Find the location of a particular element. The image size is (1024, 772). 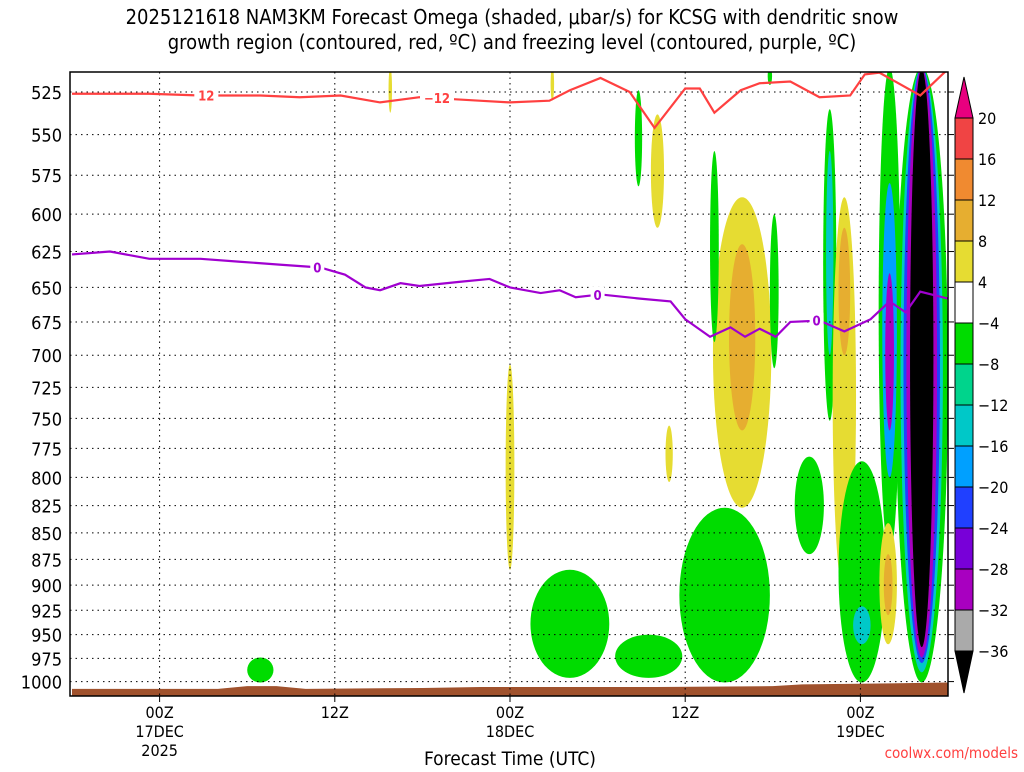

colorbar-under-triangle is located at coordinates (964, 672).